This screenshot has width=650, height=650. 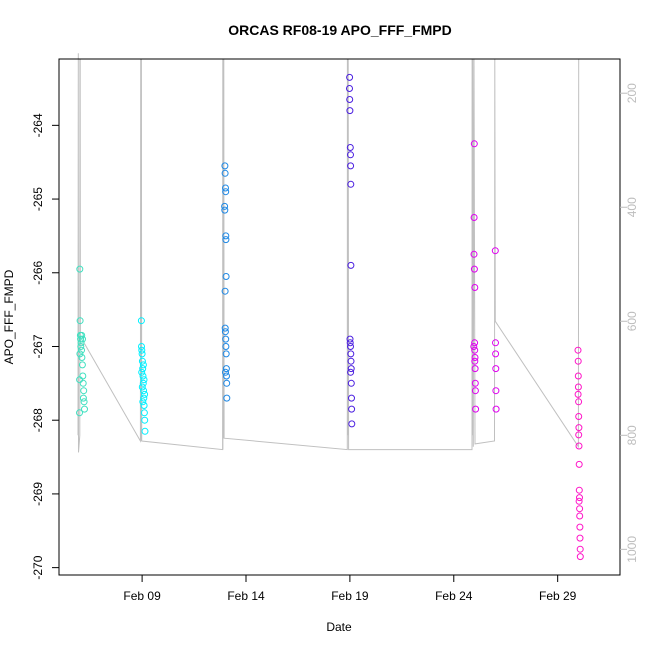 I want to click on x-tick-label: Feb 14, so click(x=246, y=596).